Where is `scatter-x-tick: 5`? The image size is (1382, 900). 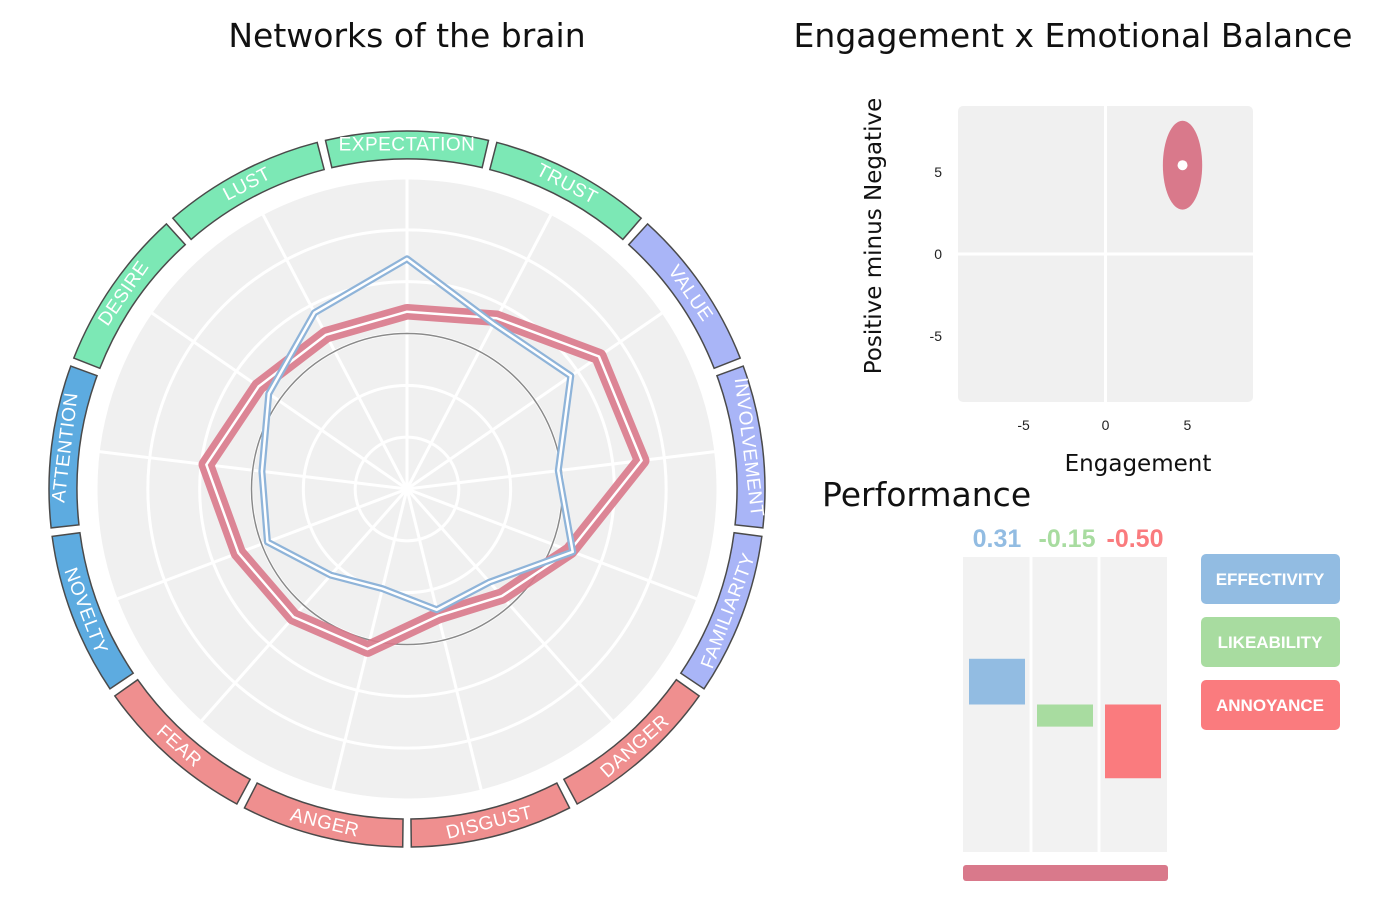 scatter-x-tick: 5 is located at coordinates (1188, 425).